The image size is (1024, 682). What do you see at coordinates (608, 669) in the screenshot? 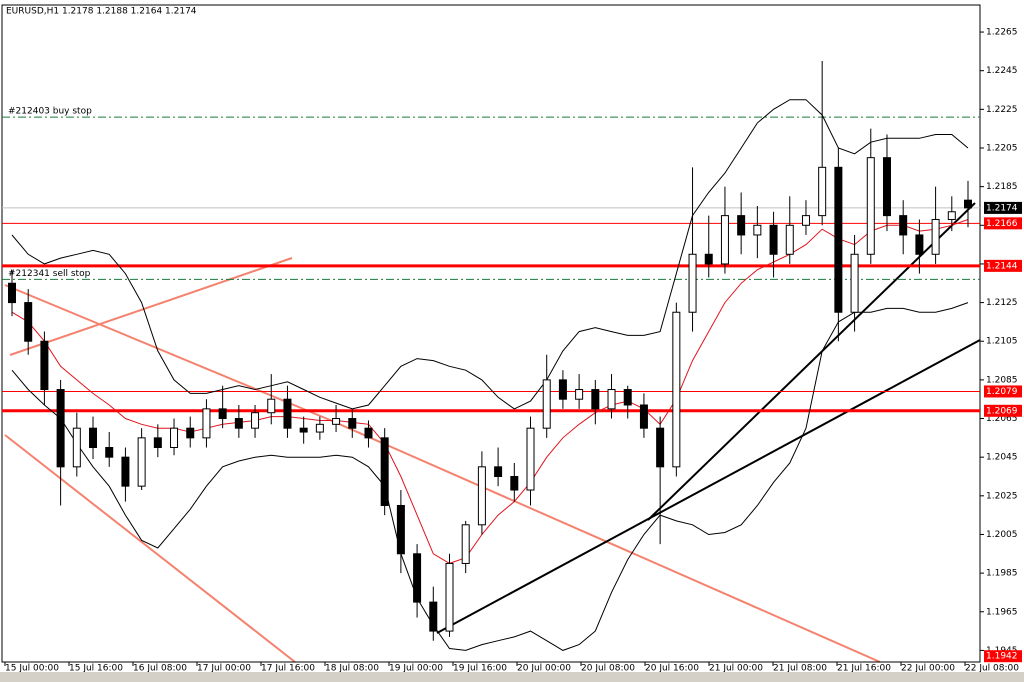
I see `x-tick-label: 20 Jul 08:00` at bounding box center [608, 669].